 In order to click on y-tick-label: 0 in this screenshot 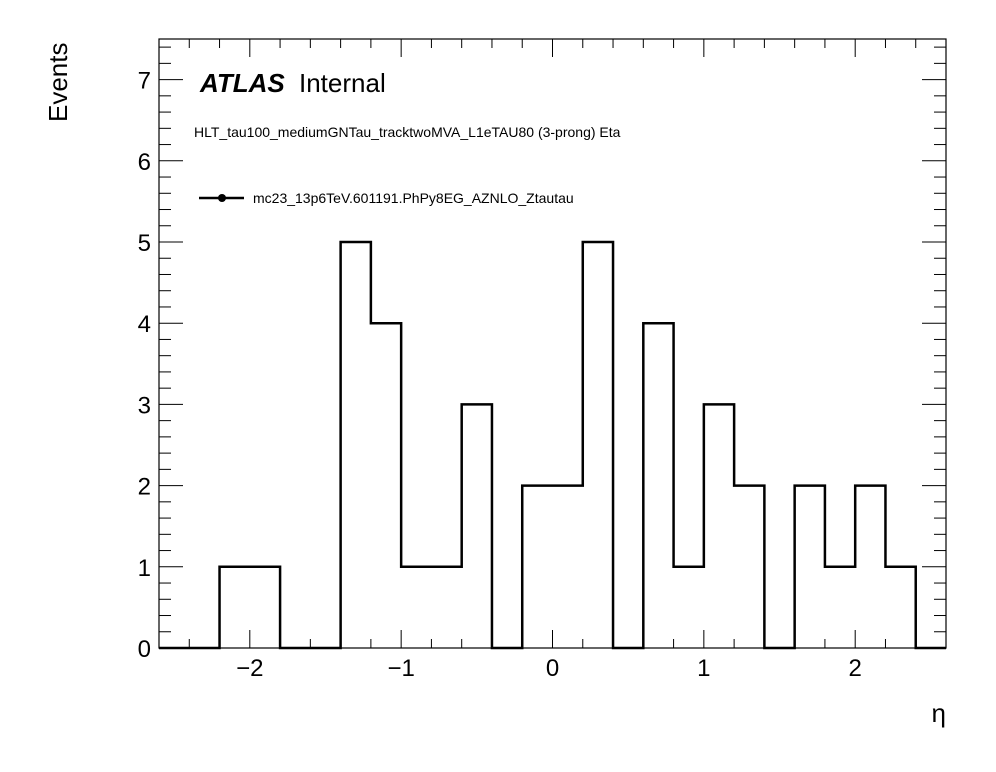, I will do `click(144, 649)`.